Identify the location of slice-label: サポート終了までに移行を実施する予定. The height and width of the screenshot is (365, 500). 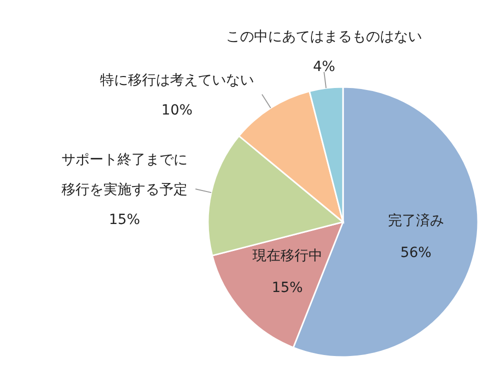
(124, 175).